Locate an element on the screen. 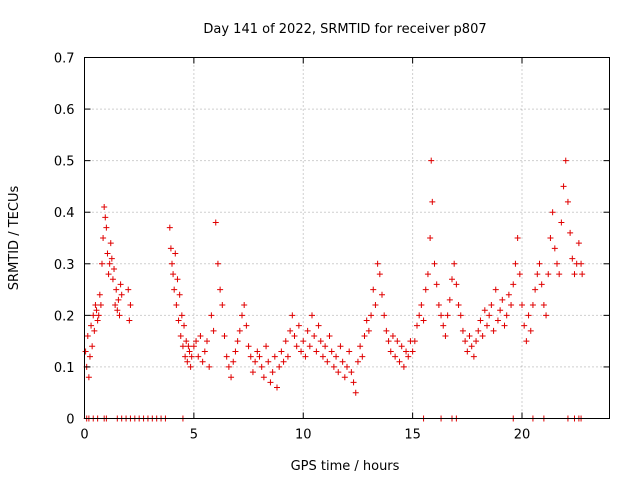 This screenshot has width=640, height=480. x-tick-label: 0 is located at coordinates (84, 435).